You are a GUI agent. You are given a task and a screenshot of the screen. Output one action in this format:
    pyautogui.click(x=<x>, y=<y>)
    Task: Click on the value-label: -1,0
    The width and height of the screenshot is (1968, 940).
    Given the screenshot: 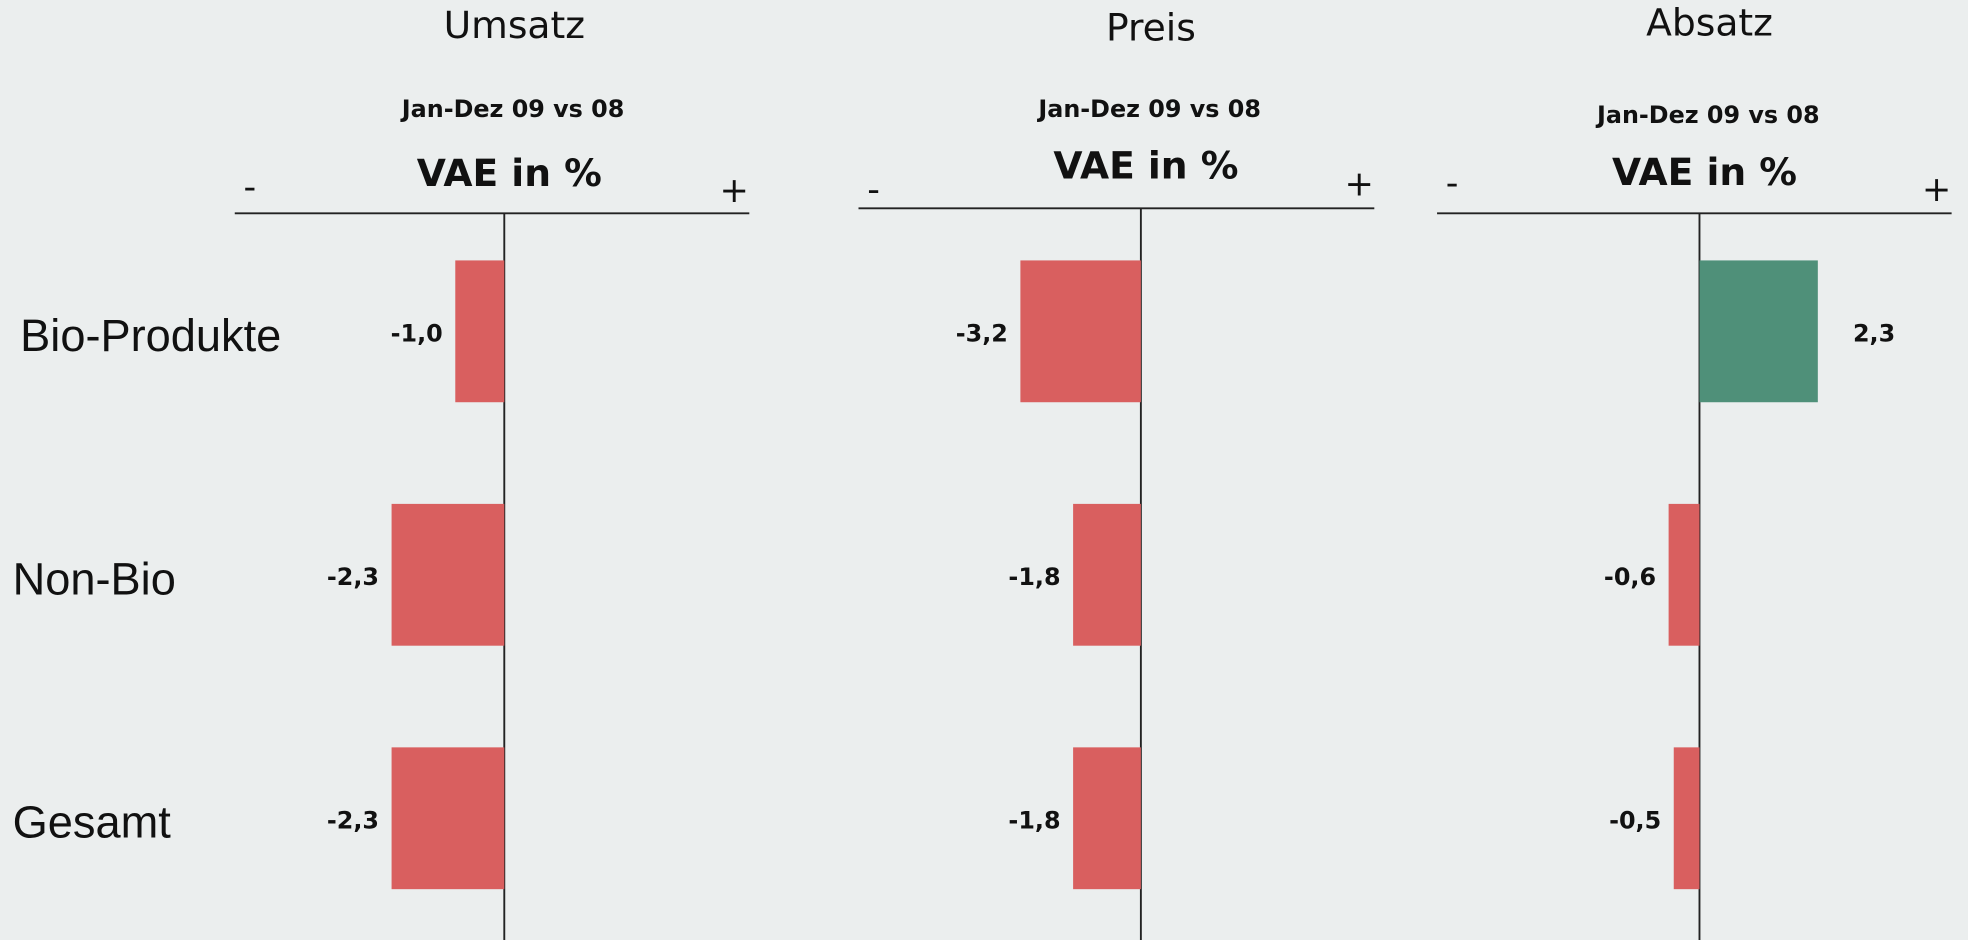 What is the action you would take?
    pyautogui.click(x=417, y=334)
    